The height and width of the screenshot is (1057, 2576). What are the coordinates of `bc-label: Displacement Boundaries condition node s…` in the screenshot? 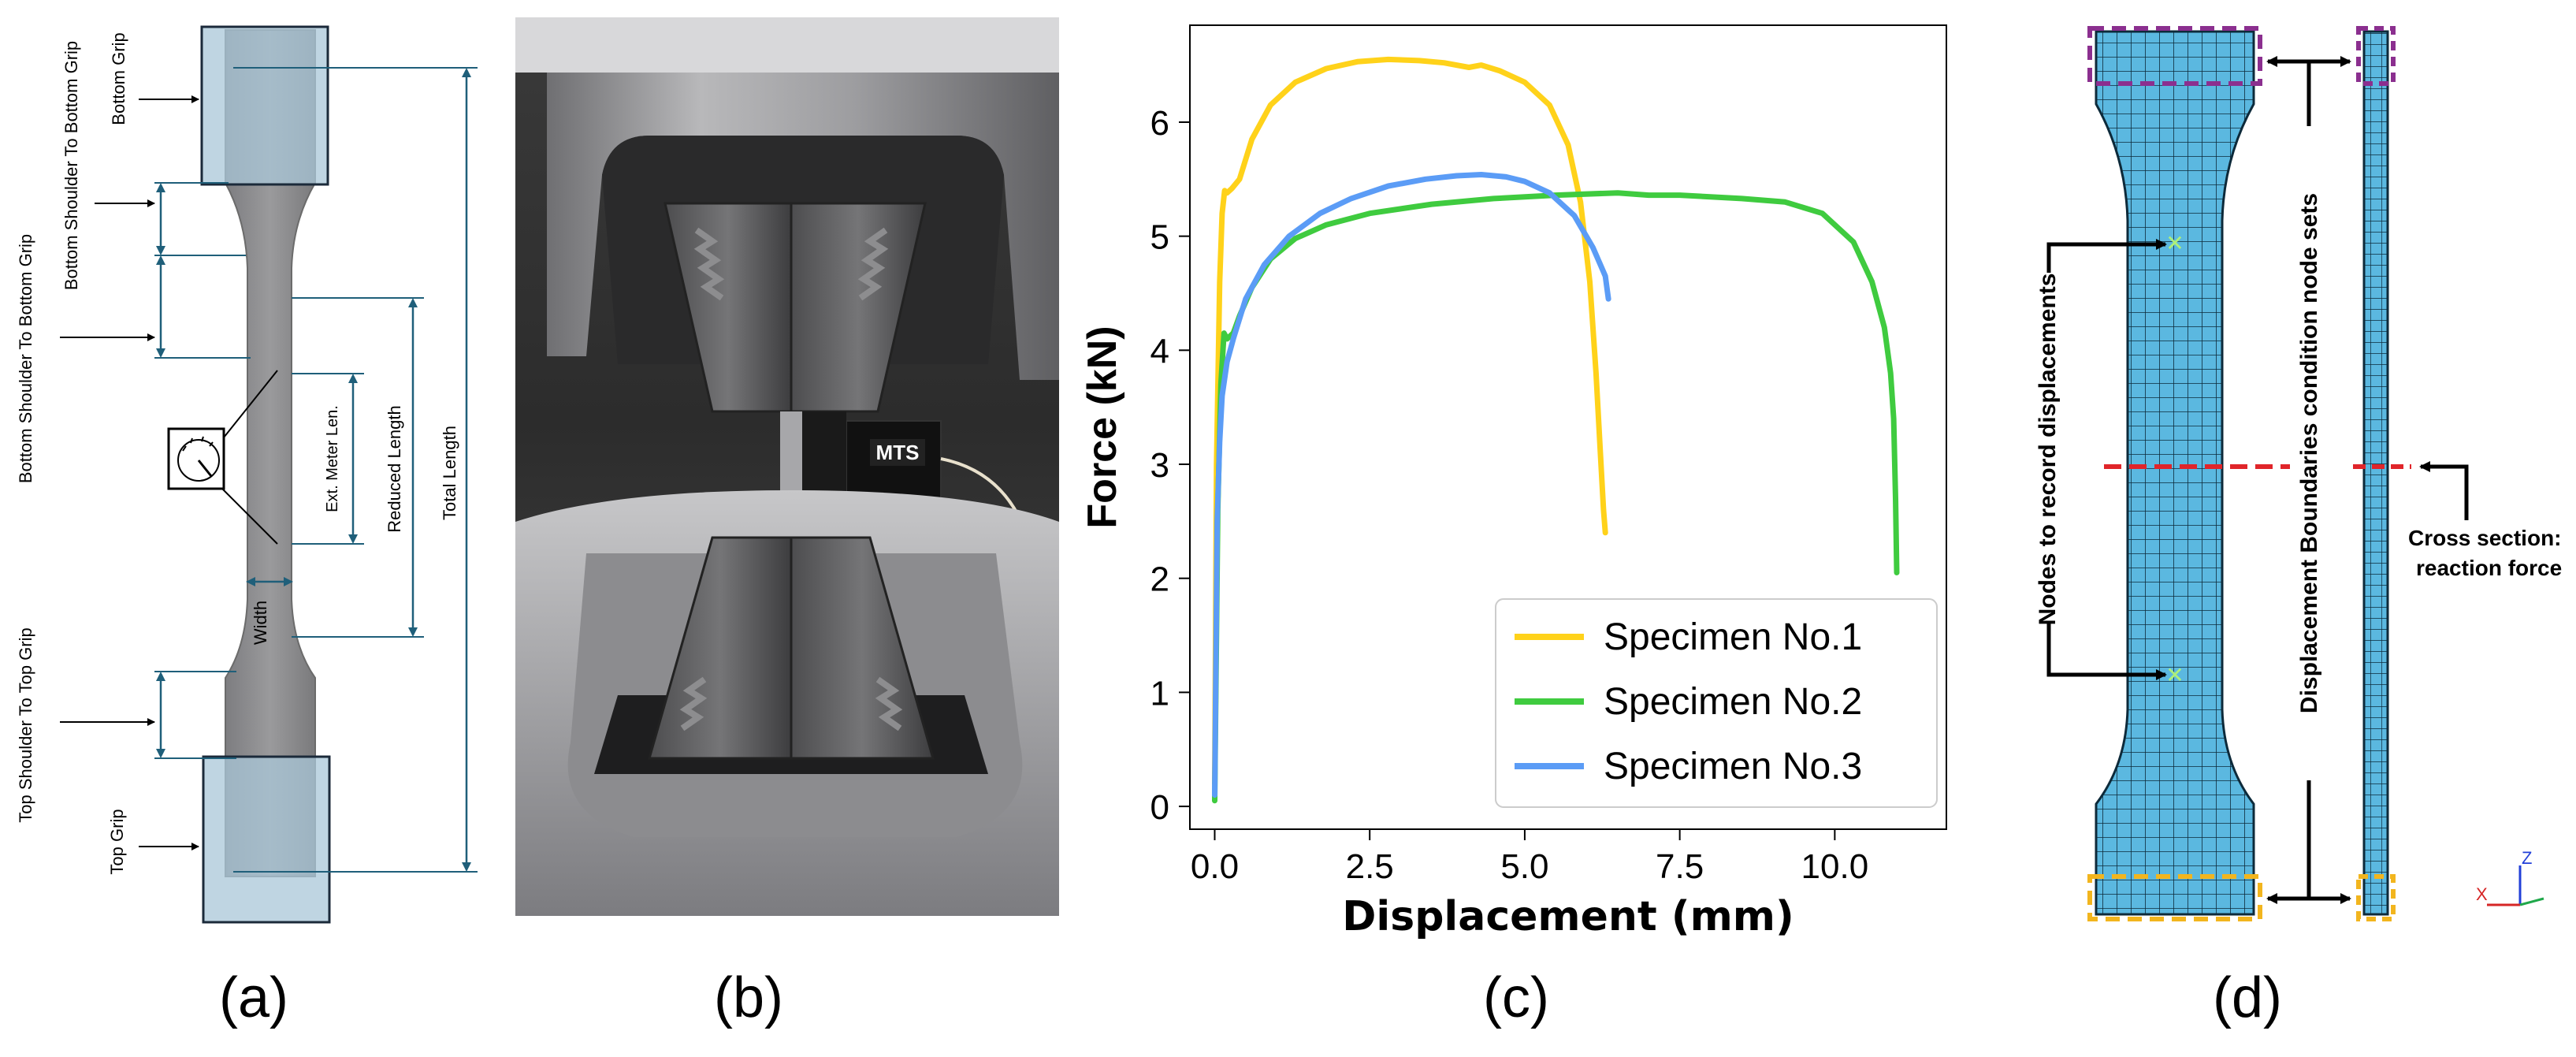 It's located at (2309, 453).